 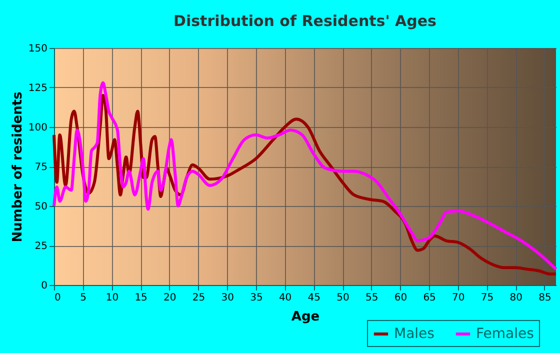 I want to click on y-tick-label: 50, so click(x=41, y=207).